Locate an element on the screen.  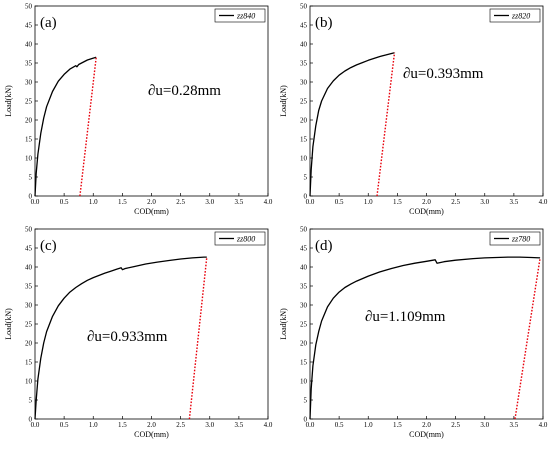
legend: zz780 is located at coordinates (515, 238).